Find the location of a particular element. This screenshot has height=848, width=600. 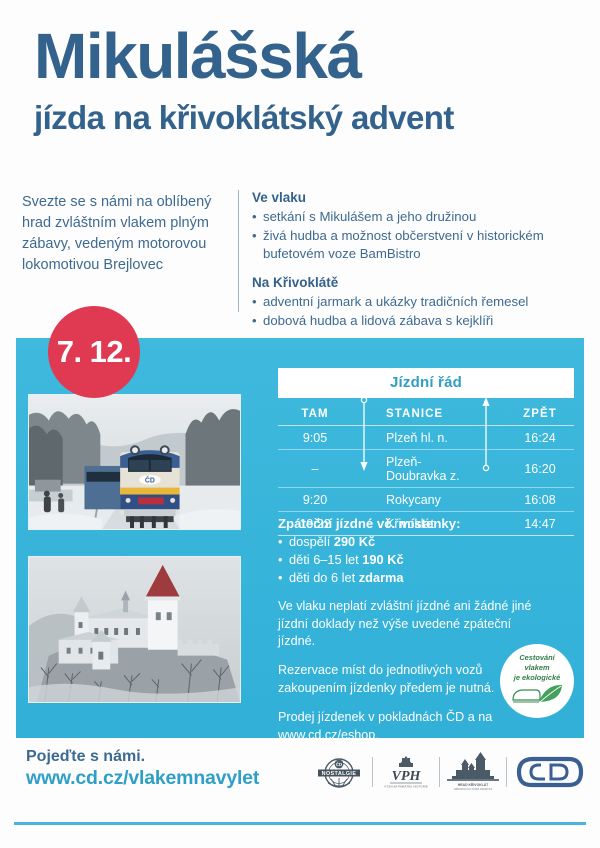

list-item: děti 6–15 let 190 Kč is located at coordinates (428, 560).